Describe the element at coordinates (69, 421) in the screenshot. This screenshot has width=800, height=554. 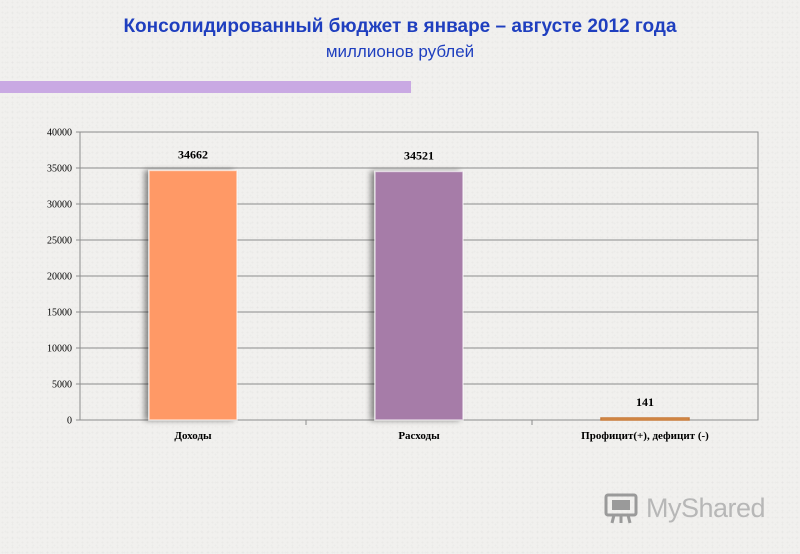
I see `y-tick-label: 0` at that location.